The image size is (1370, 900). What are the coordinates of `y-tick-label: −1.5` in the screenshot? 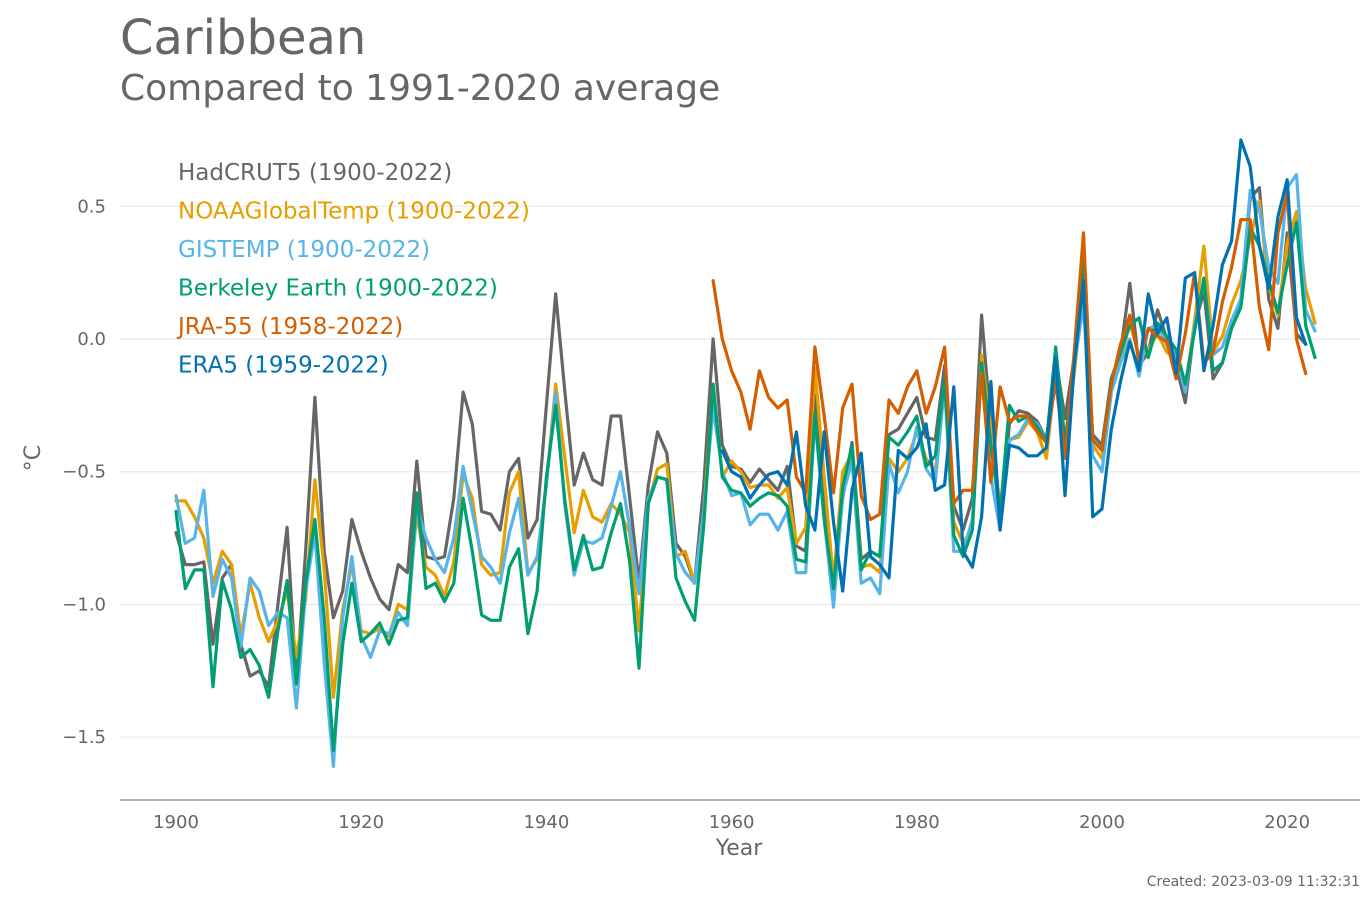 It's located at (84, 737).